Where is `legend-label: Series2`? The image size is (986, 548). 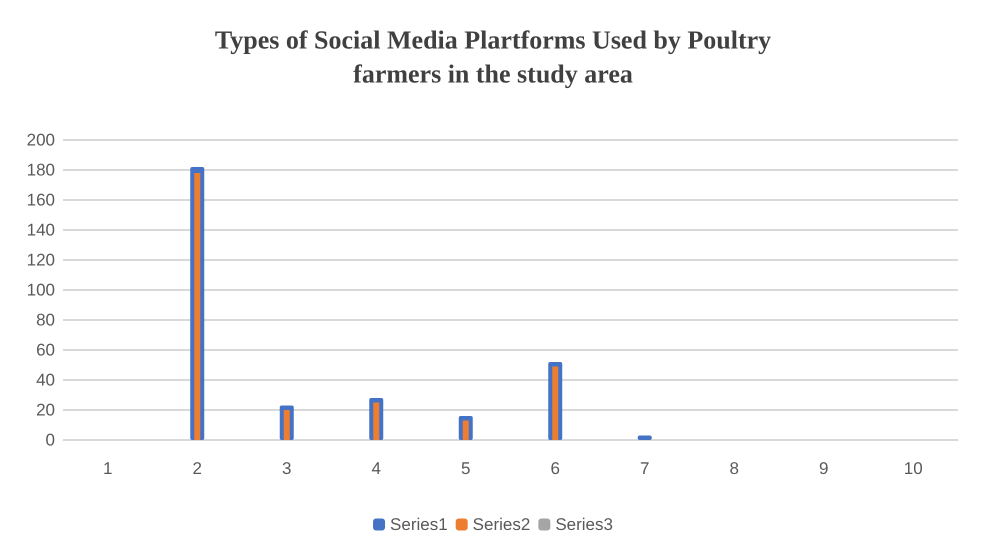 legend-label: Series2 is located at coordinates (501, 524).